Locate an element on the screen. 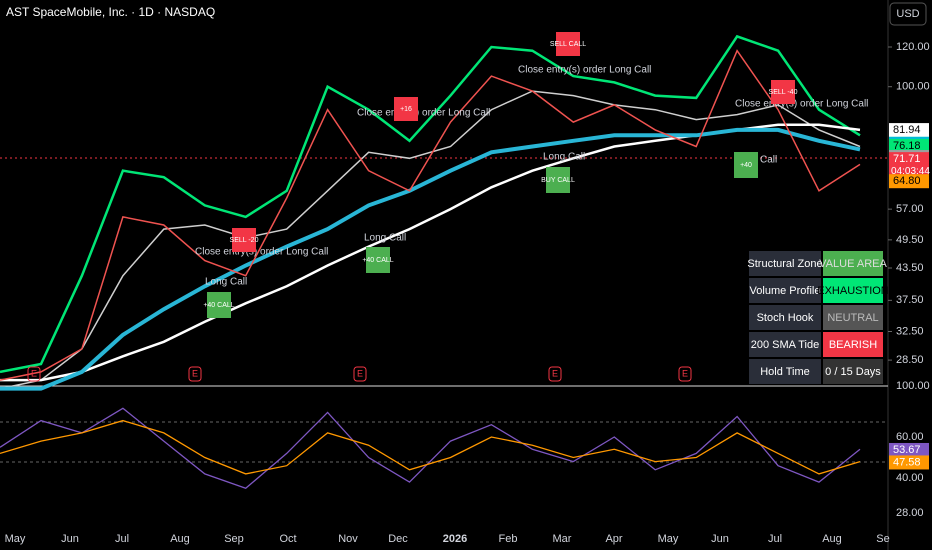 This screenshot has height=550, width=932. price-tag-label: 71.71 is located at coordinates (907, 159).